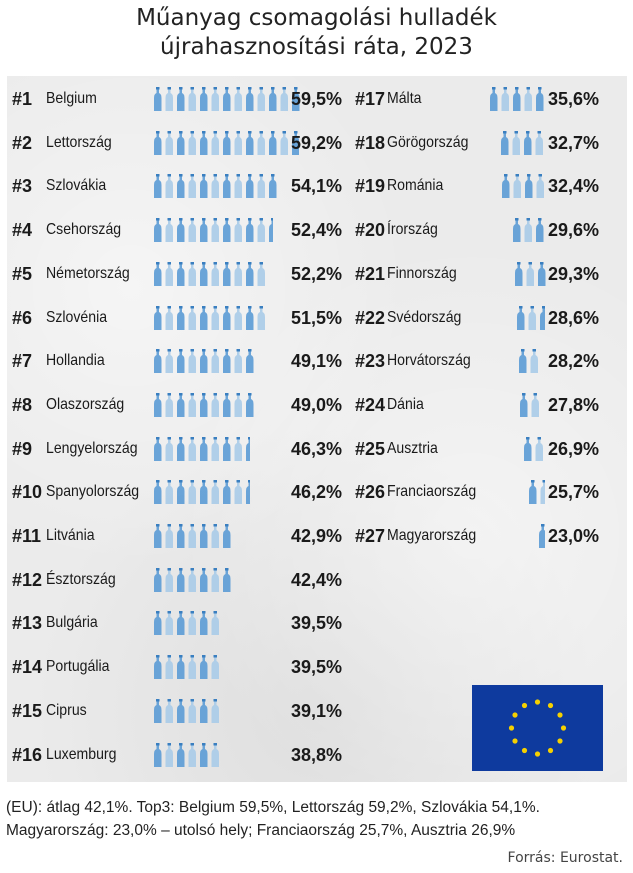 The height and width of the screenshot is (873, 633). I want to click on country-label: Románia, so click(415, 186).